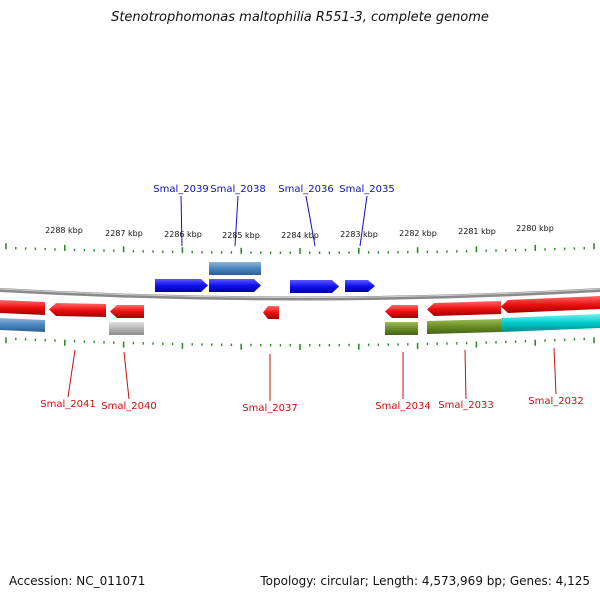 Image resolution: width=600 pixels, height=600 pixels. What do you see at coordinates (402, 406) in the screenshot?
I see `label-smal-2034: Smal_2034` at bounding box center [402, 406].